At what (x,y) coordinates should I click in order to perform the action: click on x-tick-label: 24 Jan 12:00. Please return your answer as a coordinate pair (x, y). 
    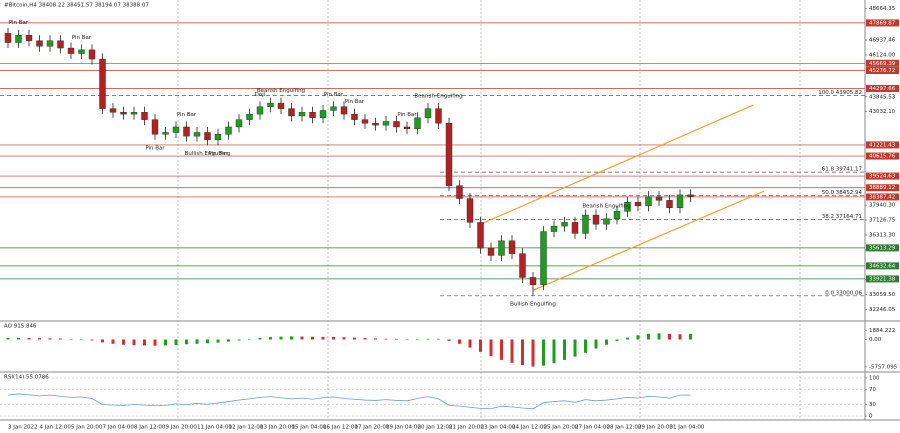
    Looking at the image, I should click on (529, 428).